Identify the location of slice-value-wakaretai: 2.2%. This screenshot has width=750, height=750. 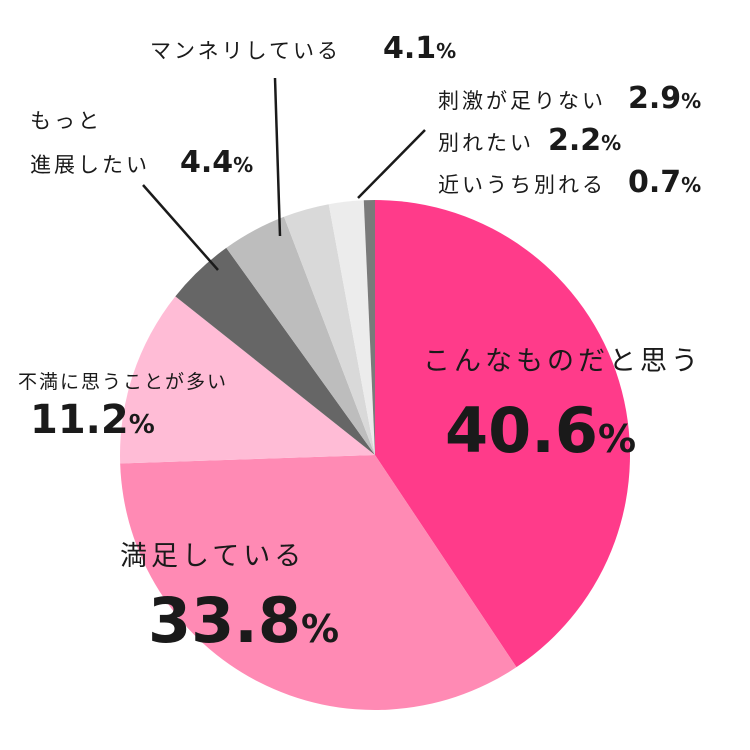
(584, 140).